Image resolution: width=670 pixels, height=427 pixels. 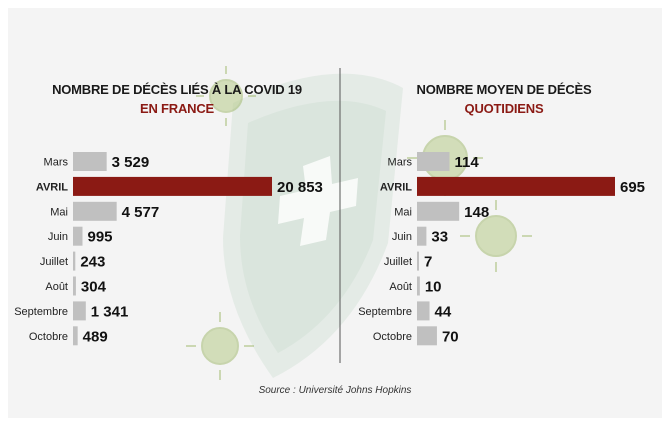 What do you see at coordinates (52, 187) in the screenshot?
I see `left-category-label: AVRIL` at bounding box center [52, 187].